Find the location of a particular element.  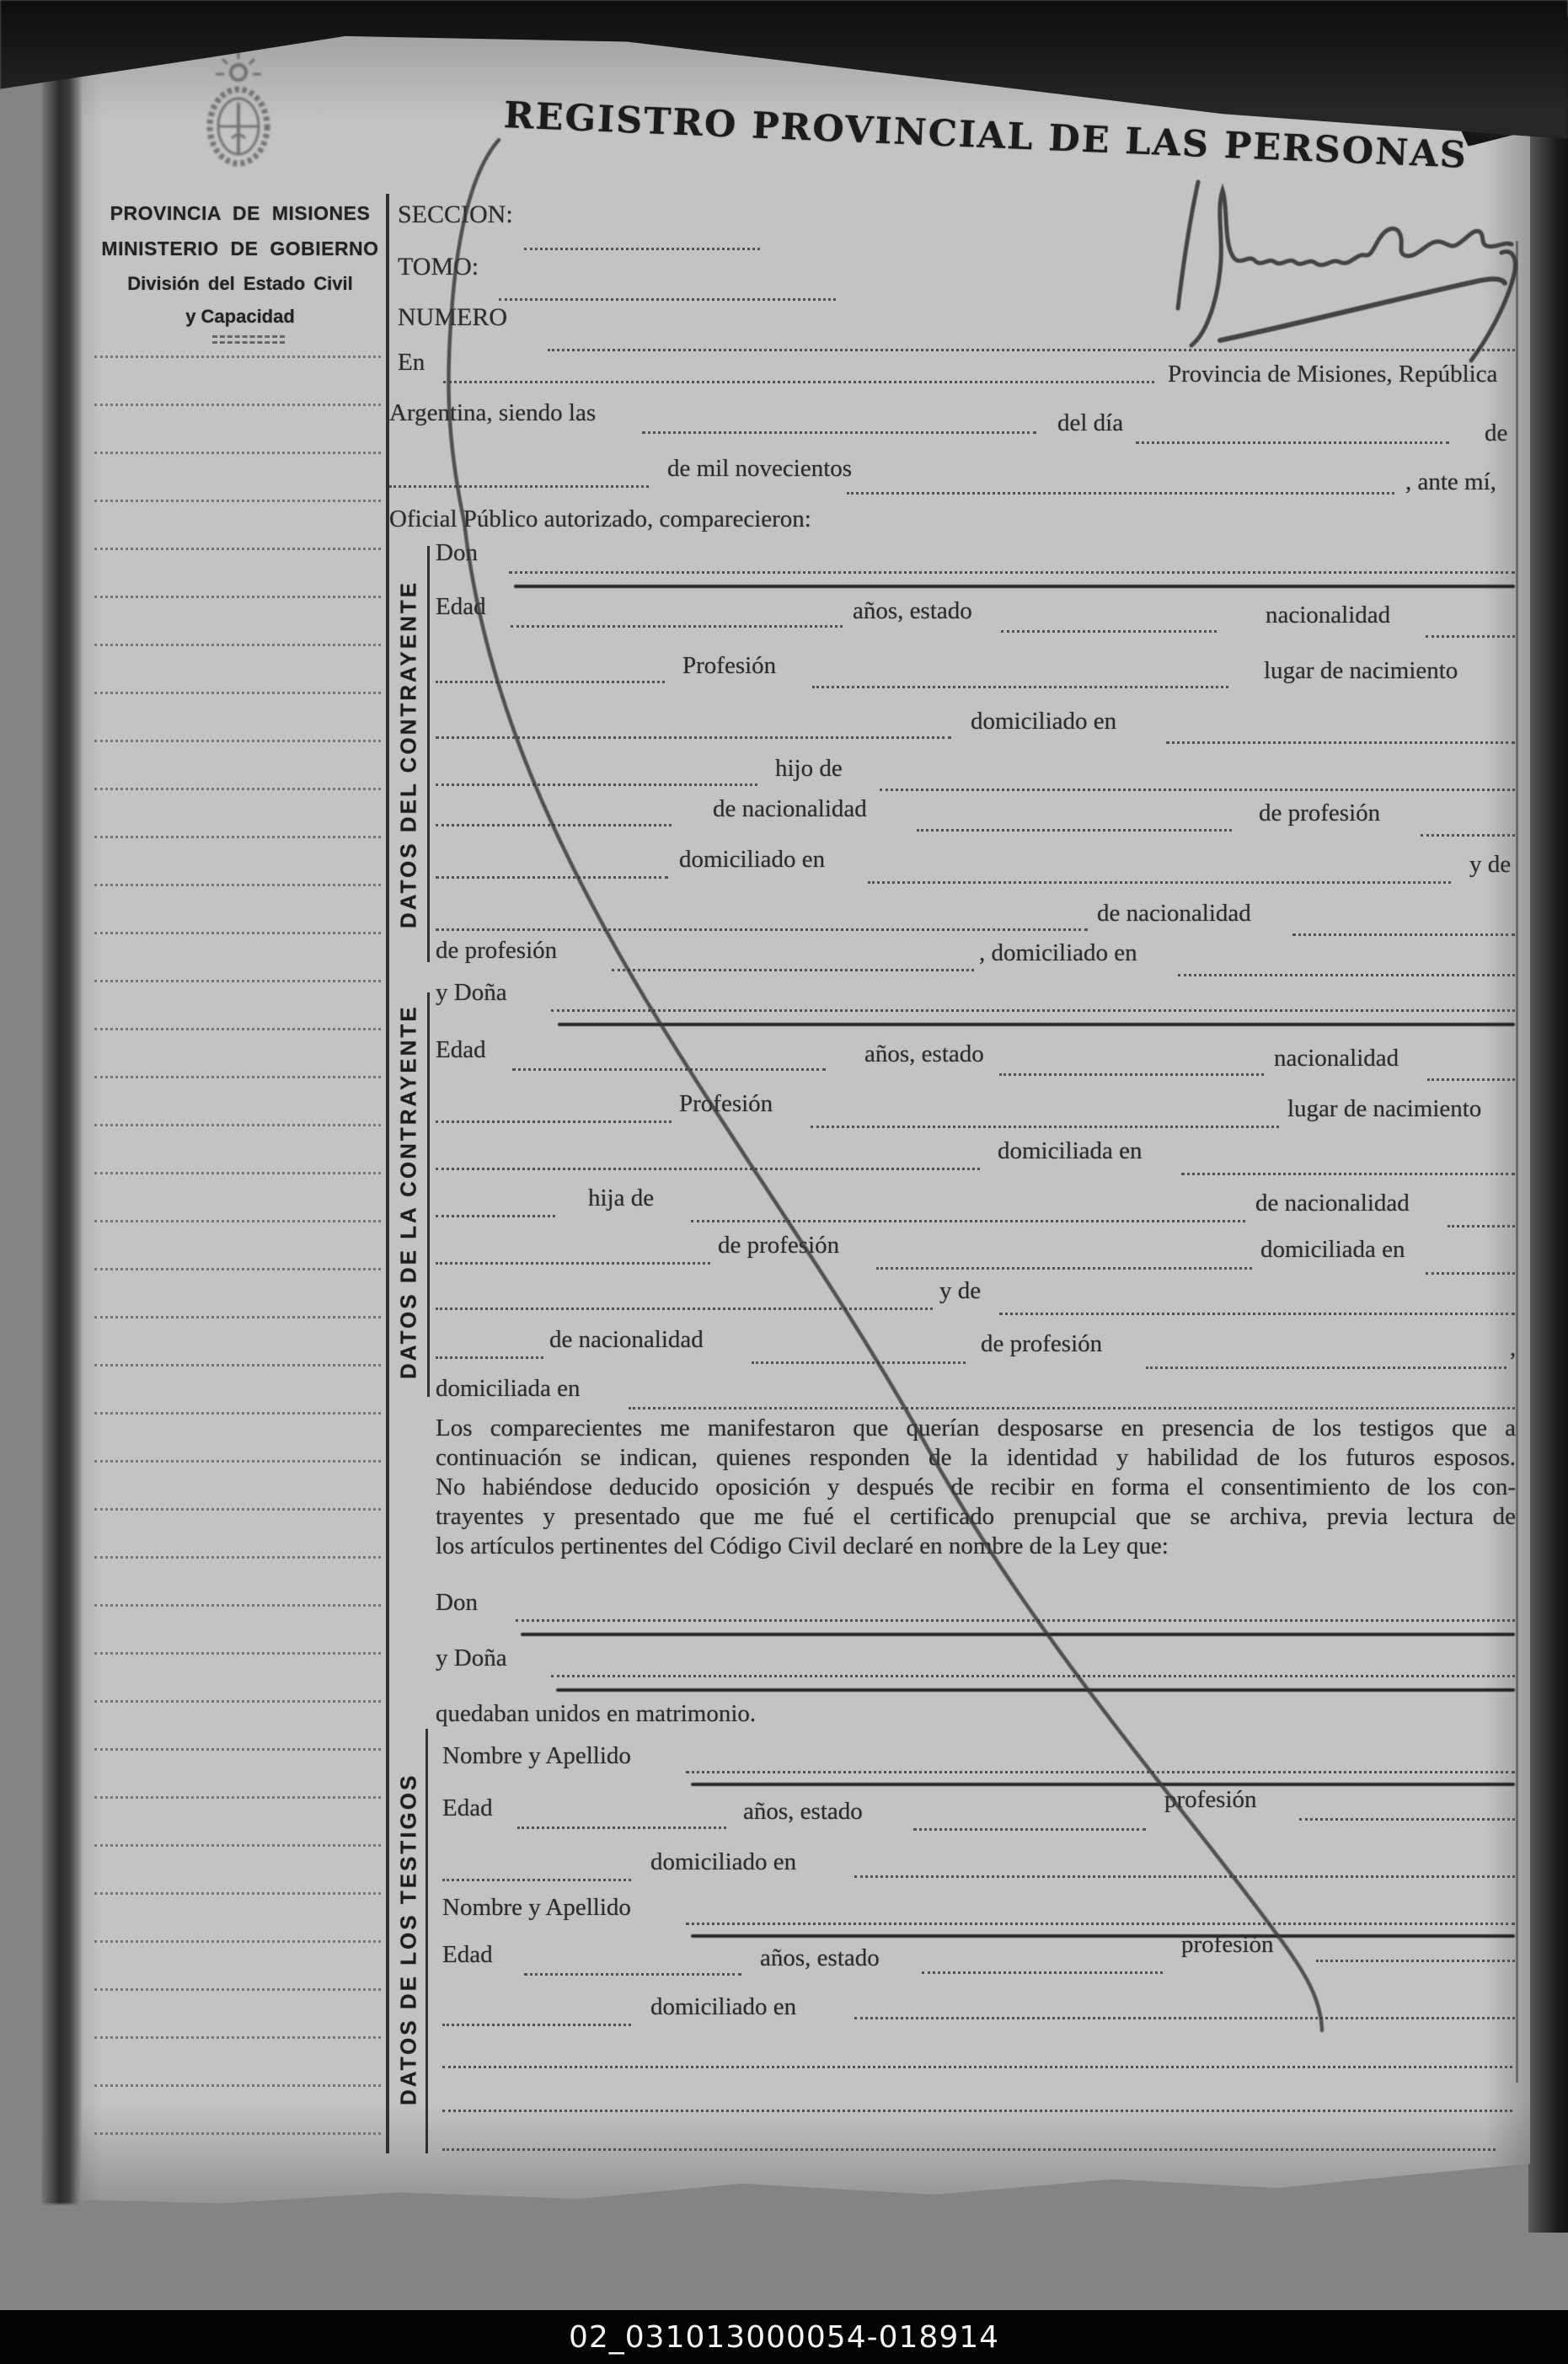

letterhead-capacidad: y Capacidad is located at coordinates (240, 316).